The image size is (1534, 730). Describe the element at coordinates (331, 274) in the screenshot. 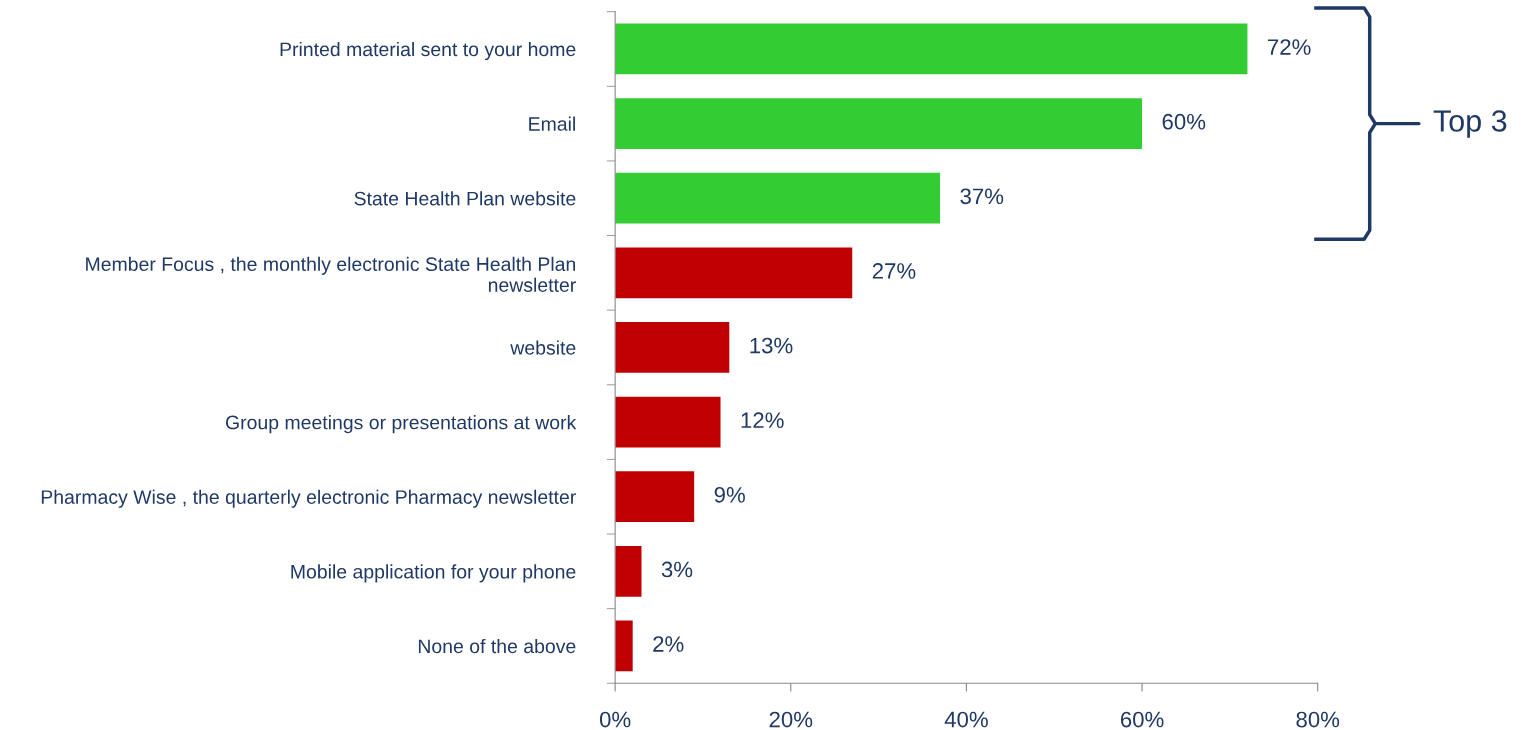

I see `y-tick-label: Member Focus , the monthly electronic State Health Plan newsletter` at that location.